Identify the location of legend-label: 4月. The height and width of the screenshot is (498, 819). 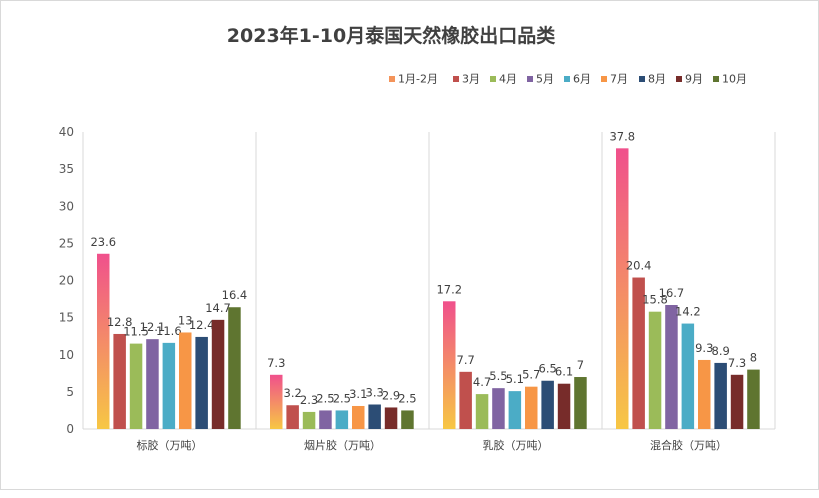
(508, 79).